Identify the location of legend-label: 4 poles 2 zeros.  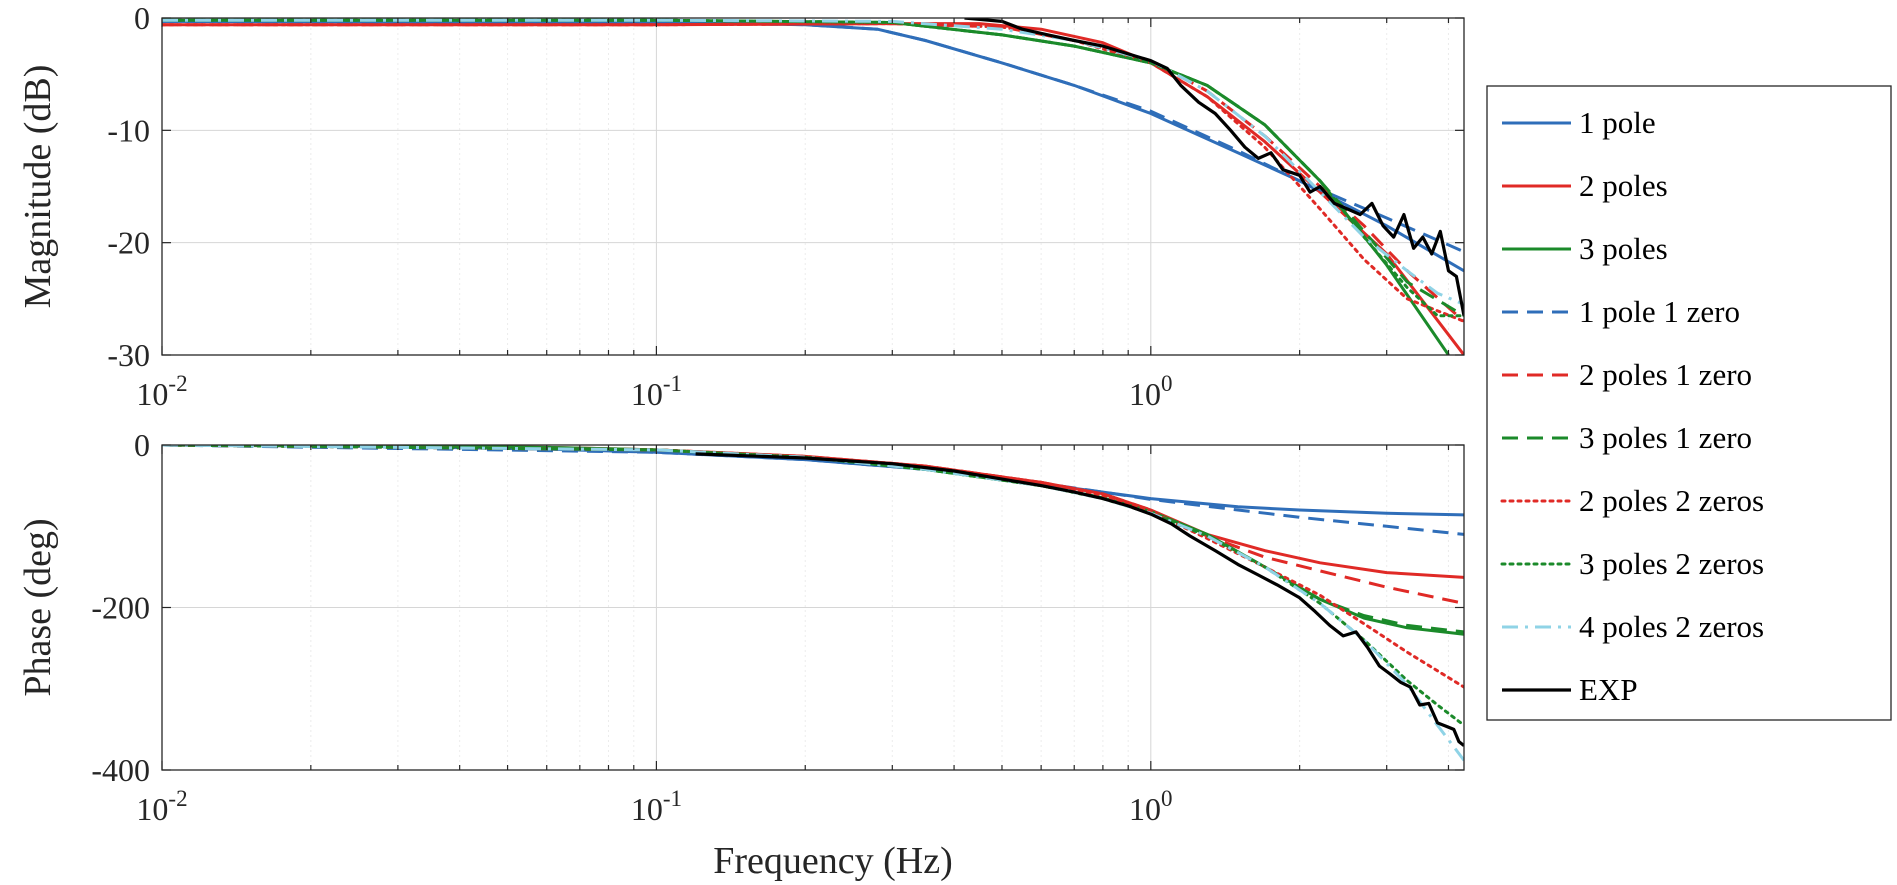
(1671, 626).